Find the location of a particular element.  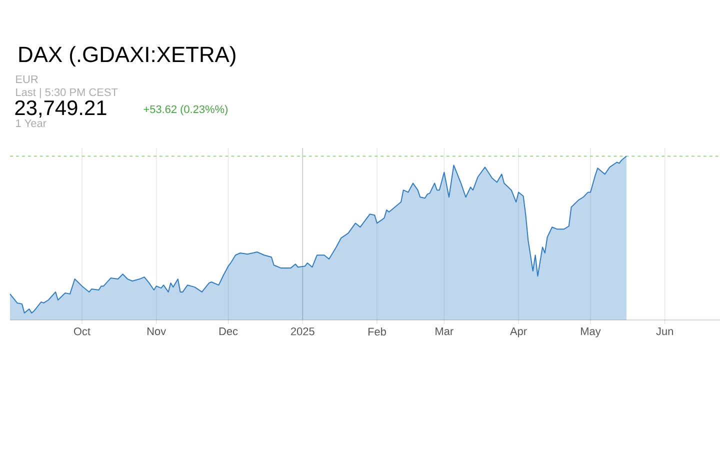

text: EUR is located at coordinates (27, 79).